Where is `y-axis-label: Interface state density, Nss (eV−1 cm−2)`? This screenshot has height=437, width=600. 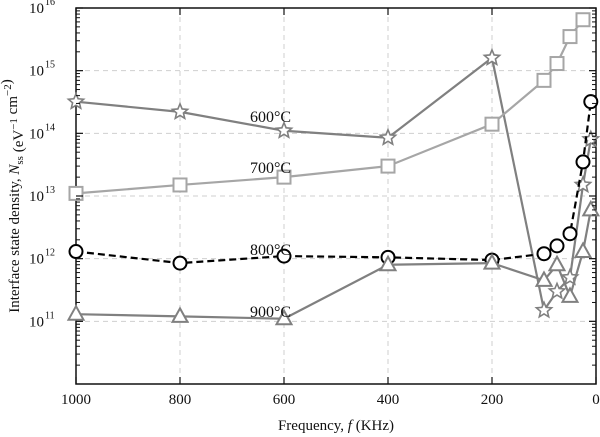
y-axis-label: Interface state density, Nss (eV−1 cm−2) is located at coordinates (13, 195).